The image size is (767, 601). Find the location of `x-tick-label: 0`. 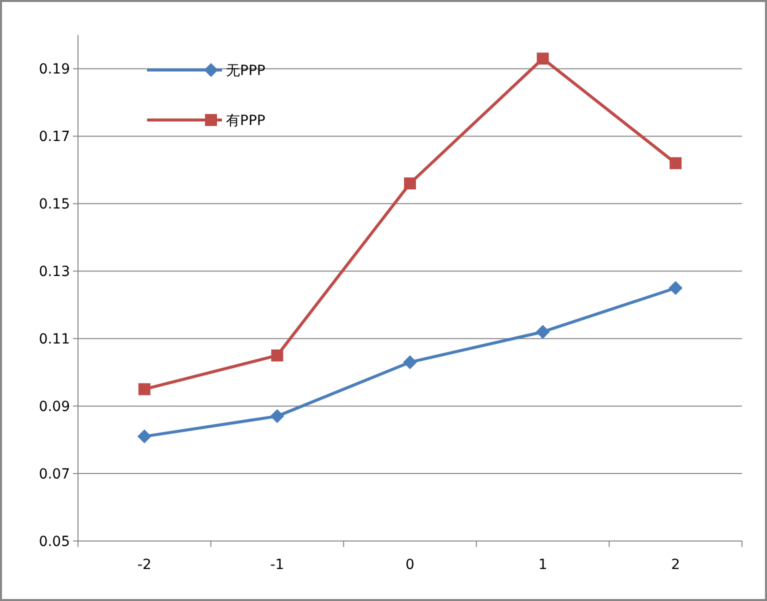

x-tick-label: 0 is located at coordinates (410, 565).